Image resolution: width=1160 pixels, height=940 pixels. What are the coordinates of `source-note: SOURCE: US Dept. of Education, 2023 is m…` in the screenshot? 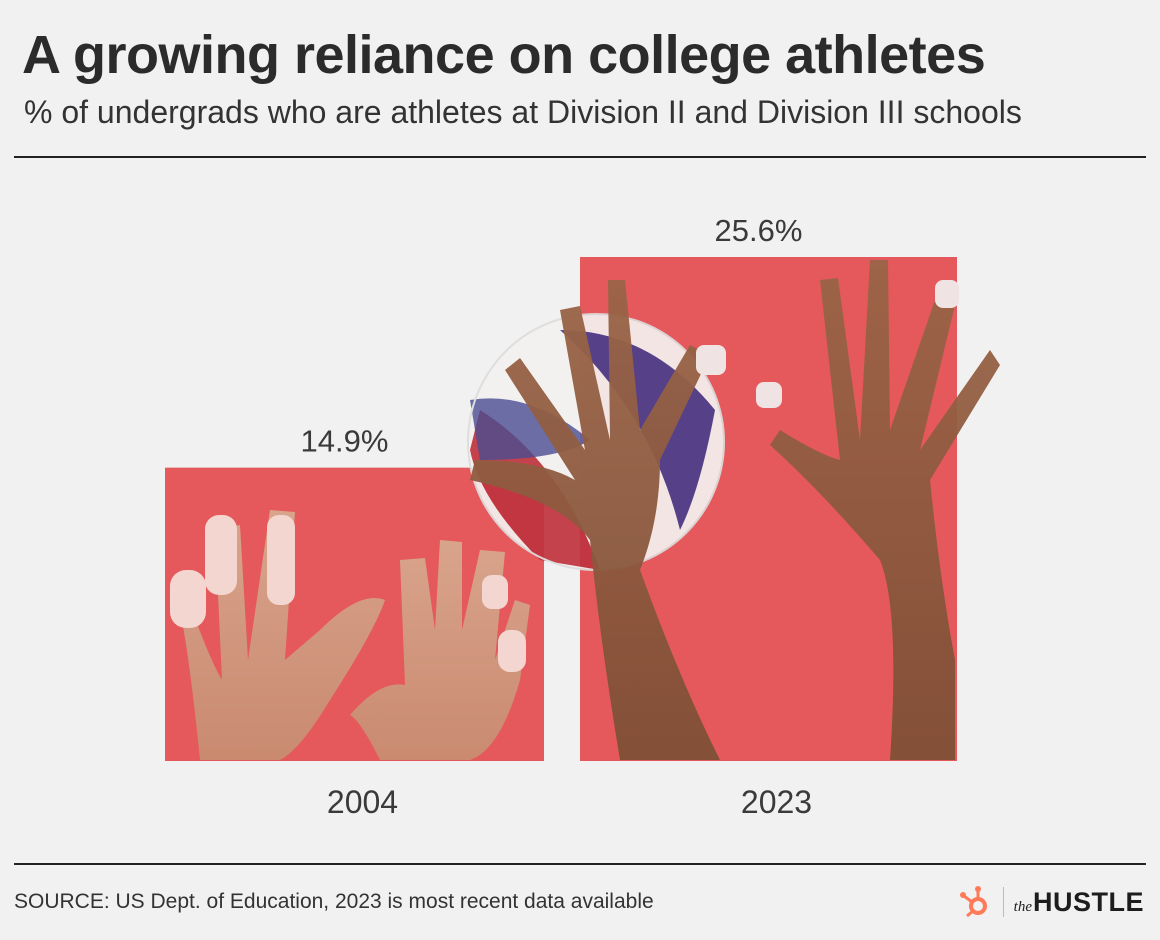 It's located at (334, 901).